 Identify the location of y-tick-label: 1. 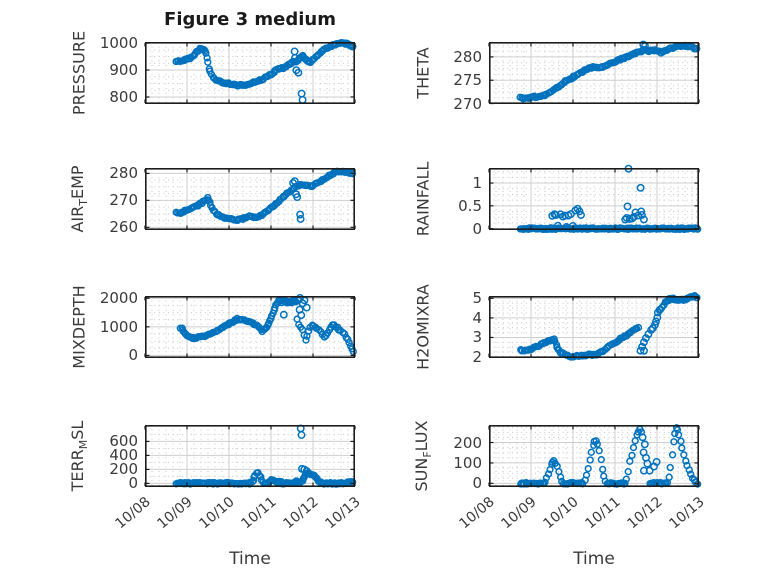
(477, 183).